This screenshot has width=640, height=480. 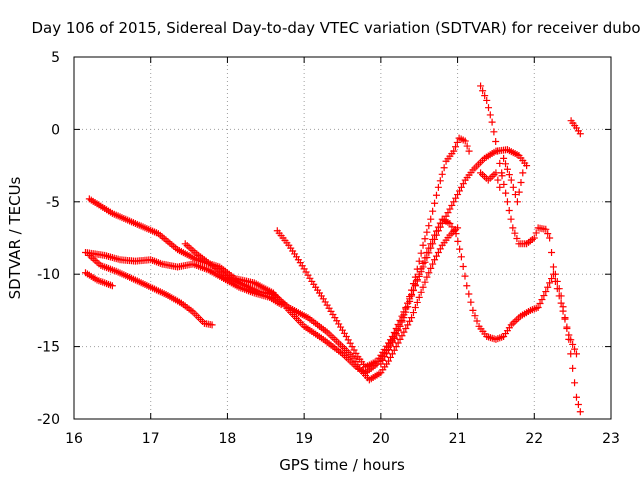 What do you see at coordinates (611, 439) in the screenshot?
I see `x-tick-label: 23` at bounding box center [611, 439].